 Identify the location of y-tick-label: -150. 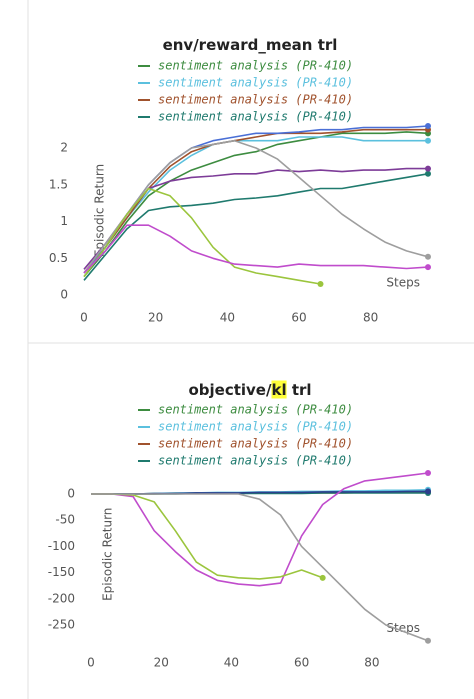
(61, 572).